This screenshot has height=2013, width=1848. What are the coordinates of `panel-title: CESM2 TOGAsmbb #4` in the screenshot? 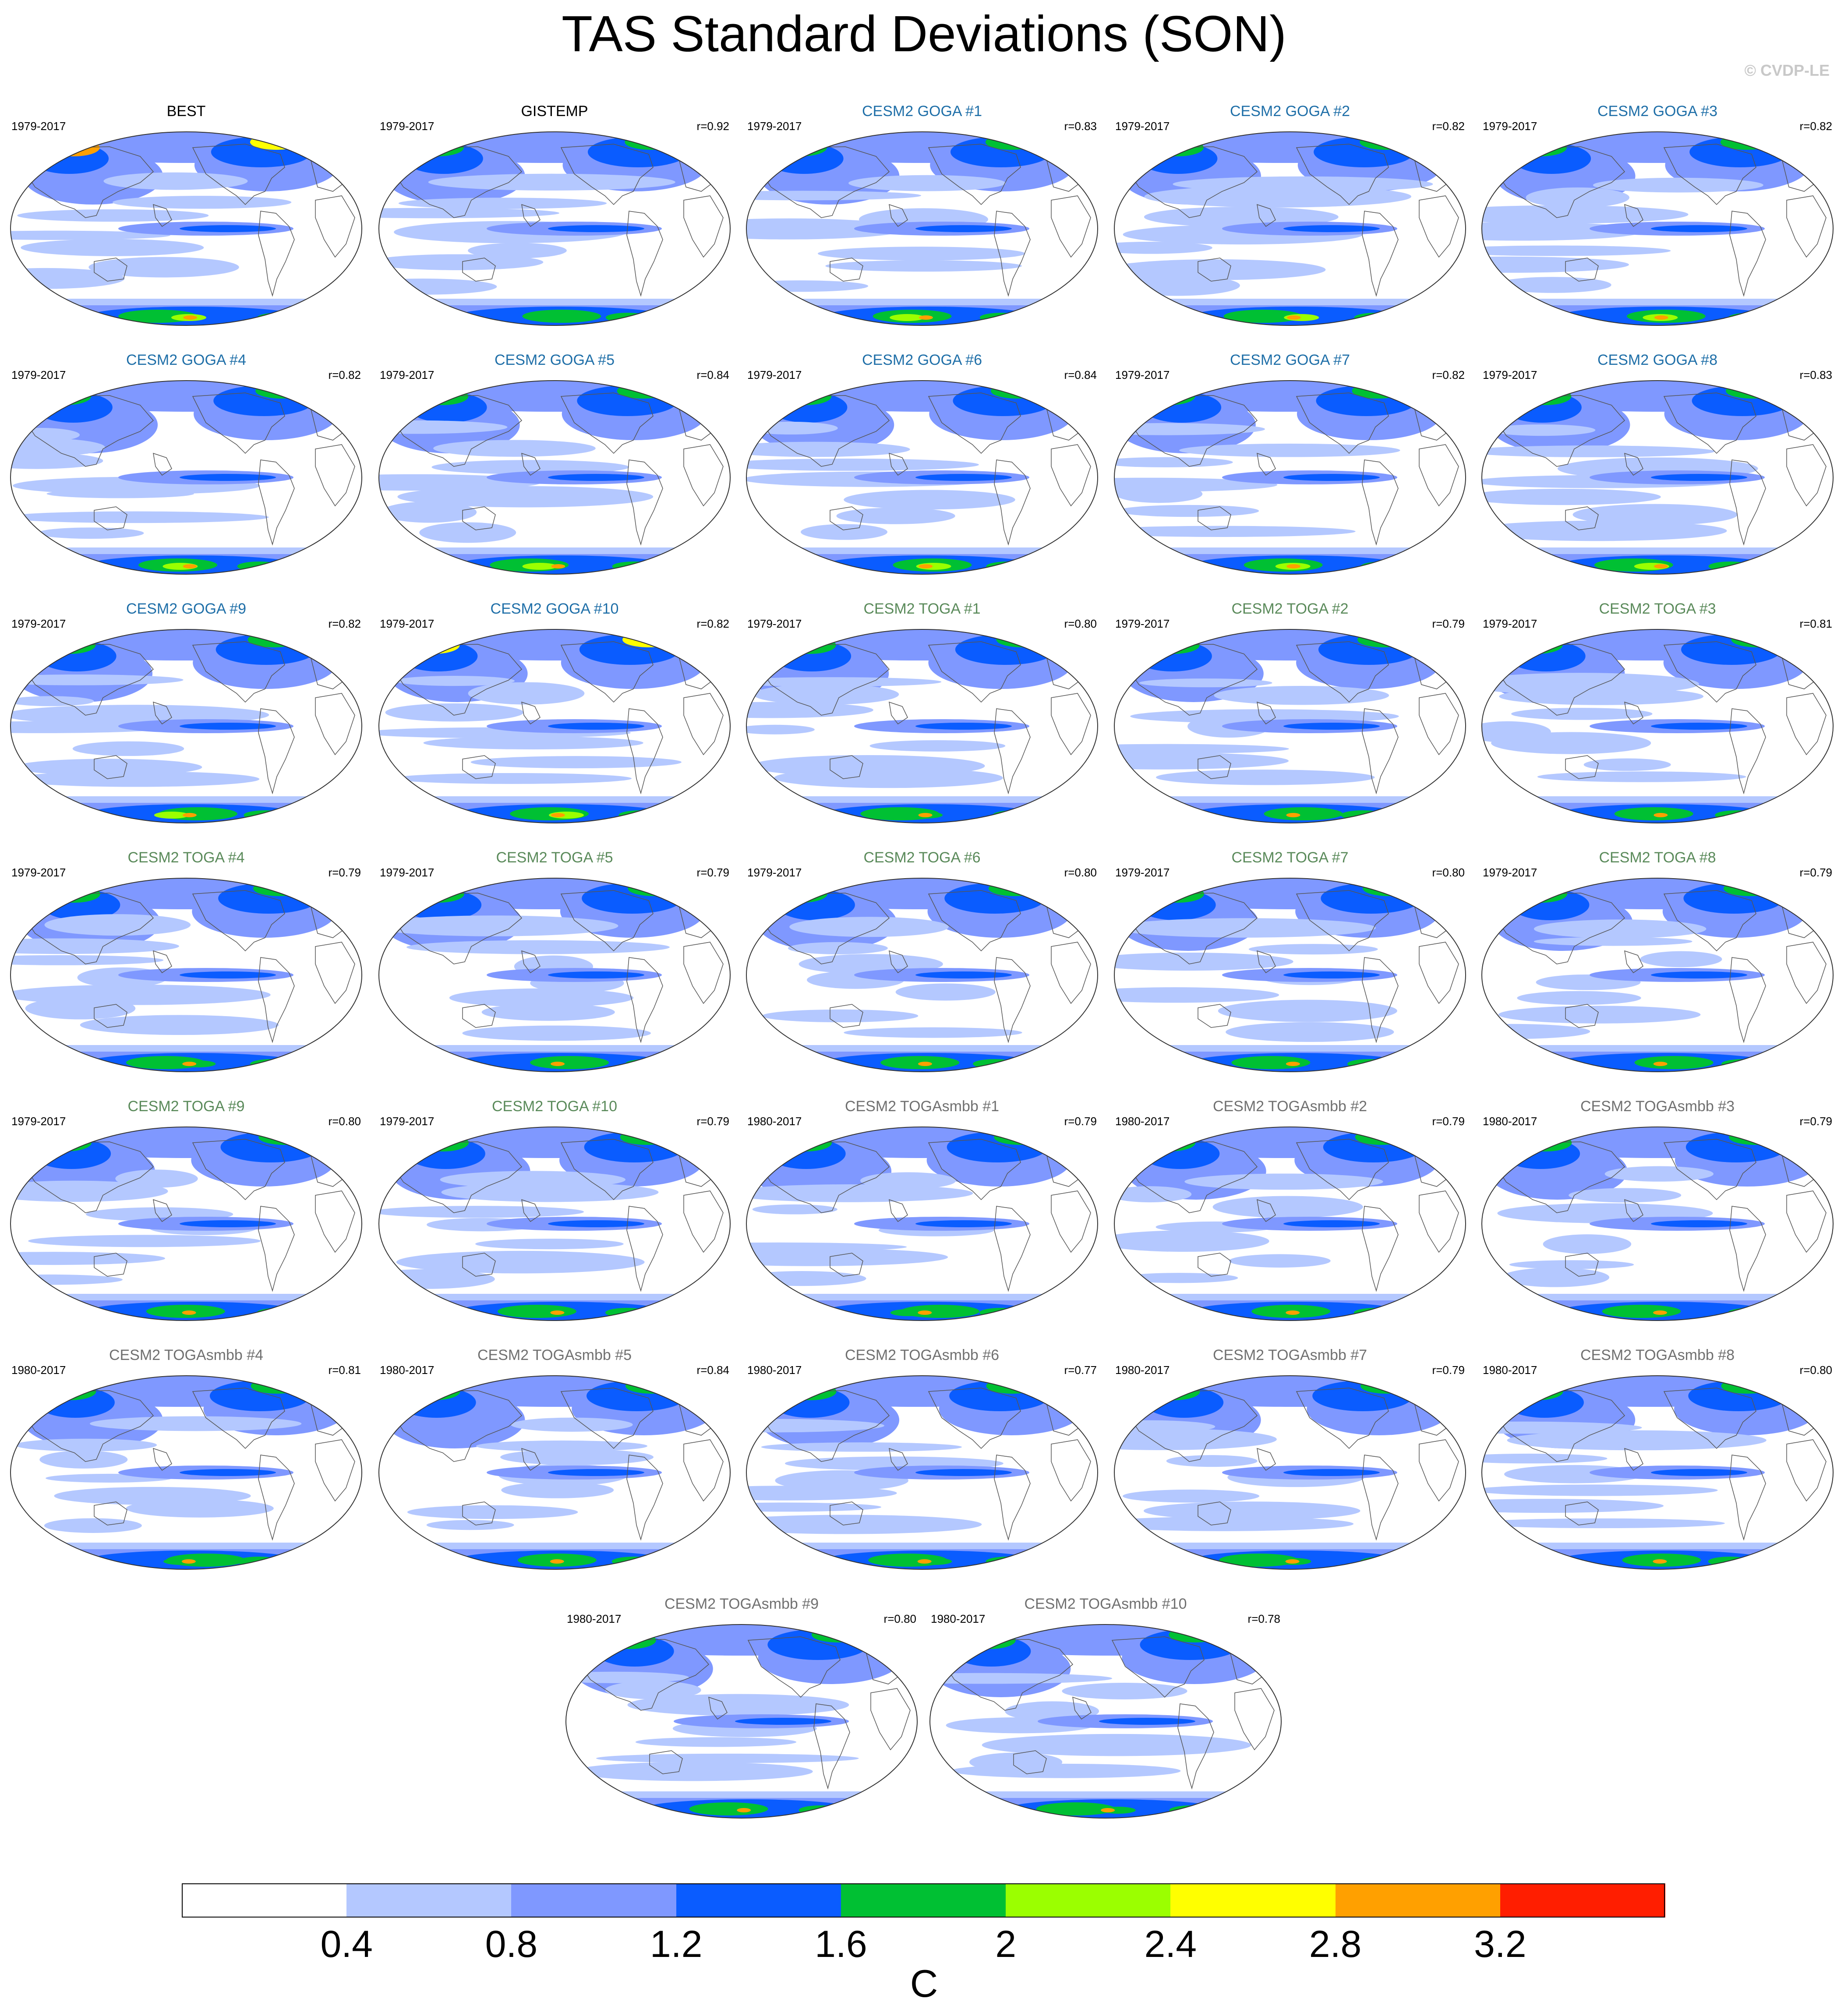 It's located at (186, 1355).